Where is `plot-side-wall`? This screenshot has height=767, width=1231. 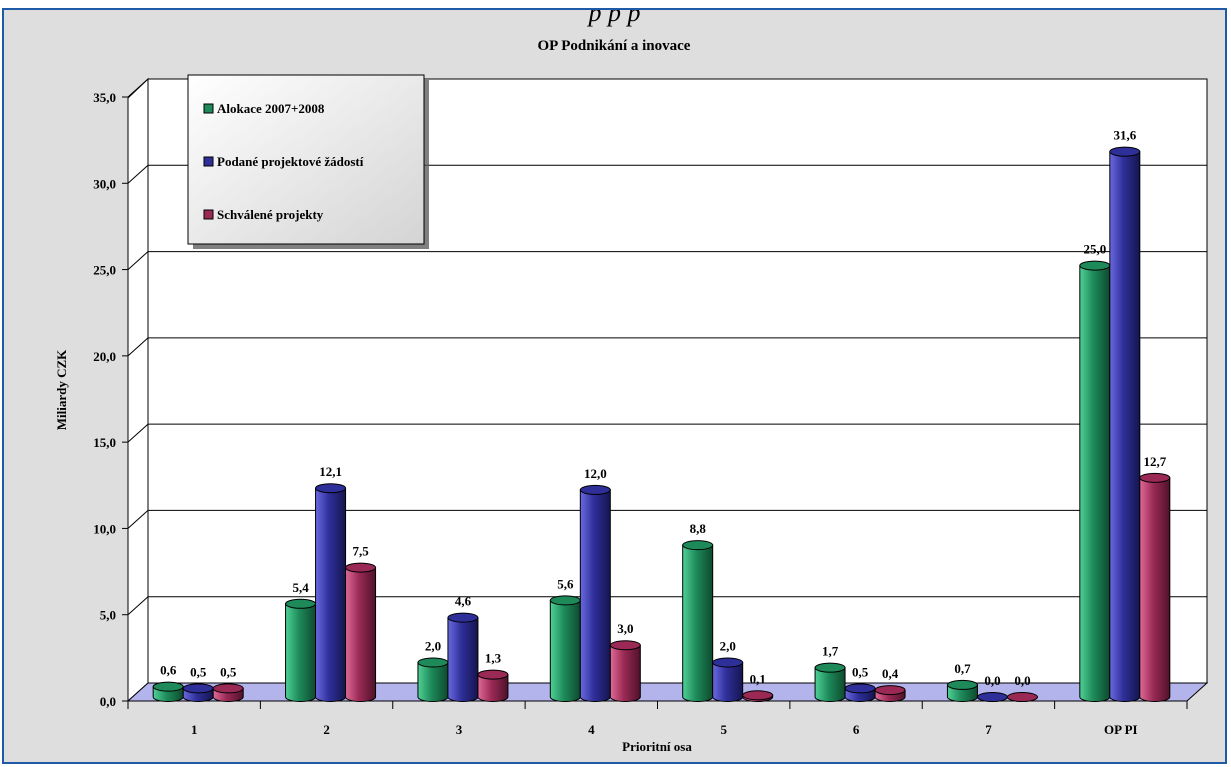 plot-side-wall is located at coordinates (138, 390).